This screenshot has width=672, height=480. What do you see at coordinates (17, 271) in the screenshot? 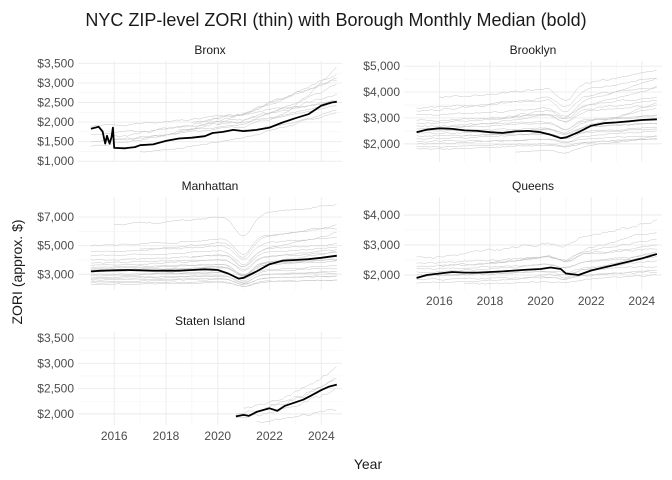
I see `y-axis-label: ZORI (approx. $)` at bounding box center [17, 271].